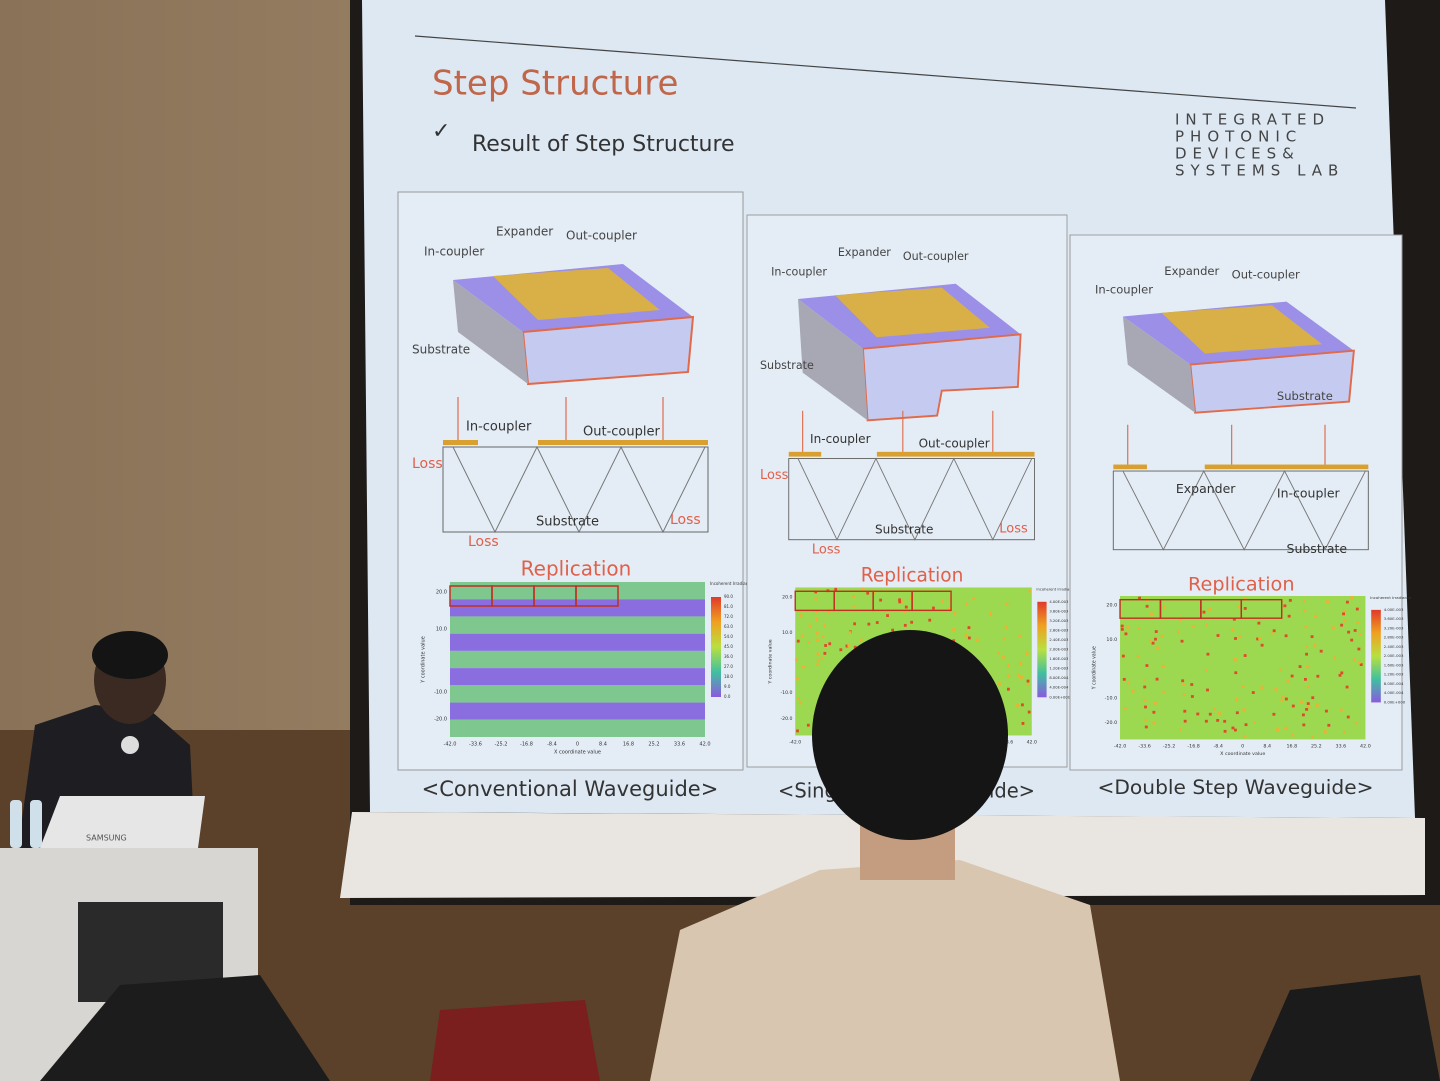 The image size is (1440, 1081). What do you see at coordinates (1394, 675) in the screenshot?
I see `colorbar-tick: 1.20E-003` at bounding box center [1394, 675].